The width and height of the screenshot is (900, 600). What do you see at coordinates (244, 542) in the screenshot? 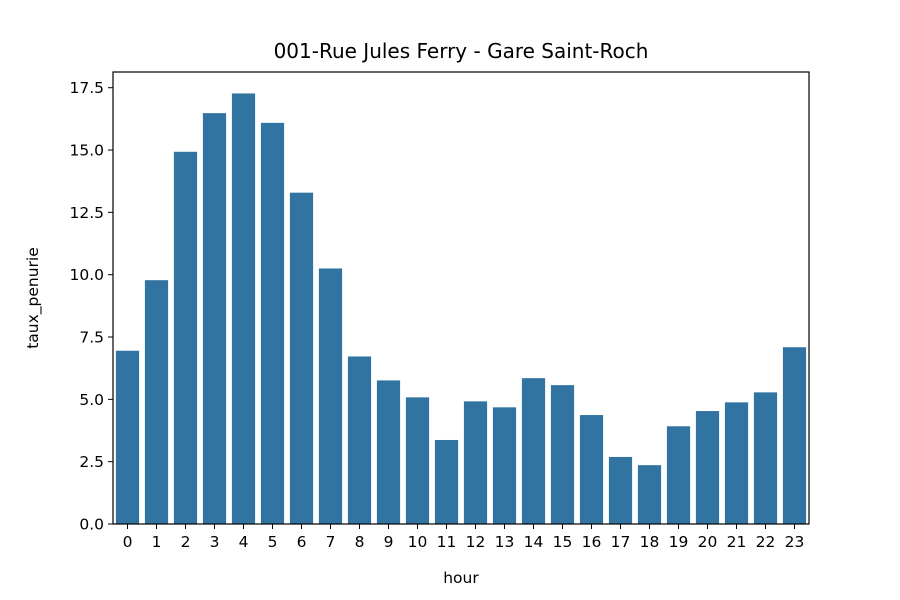
I see `x-tick-label: 4` at bounding box center [244, 542].